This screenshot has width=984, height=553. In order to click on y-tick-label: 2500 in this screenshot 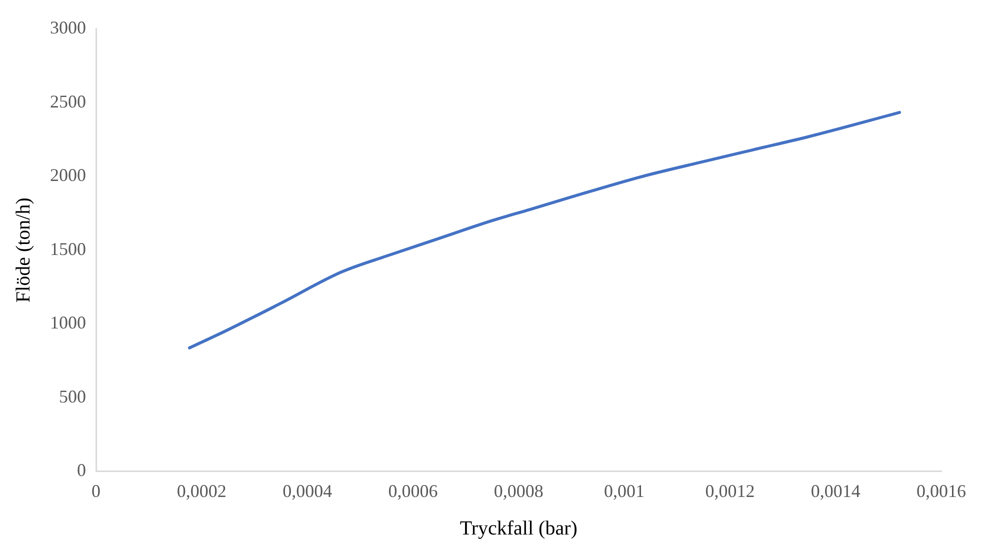, I will do `click(68, 101)`.